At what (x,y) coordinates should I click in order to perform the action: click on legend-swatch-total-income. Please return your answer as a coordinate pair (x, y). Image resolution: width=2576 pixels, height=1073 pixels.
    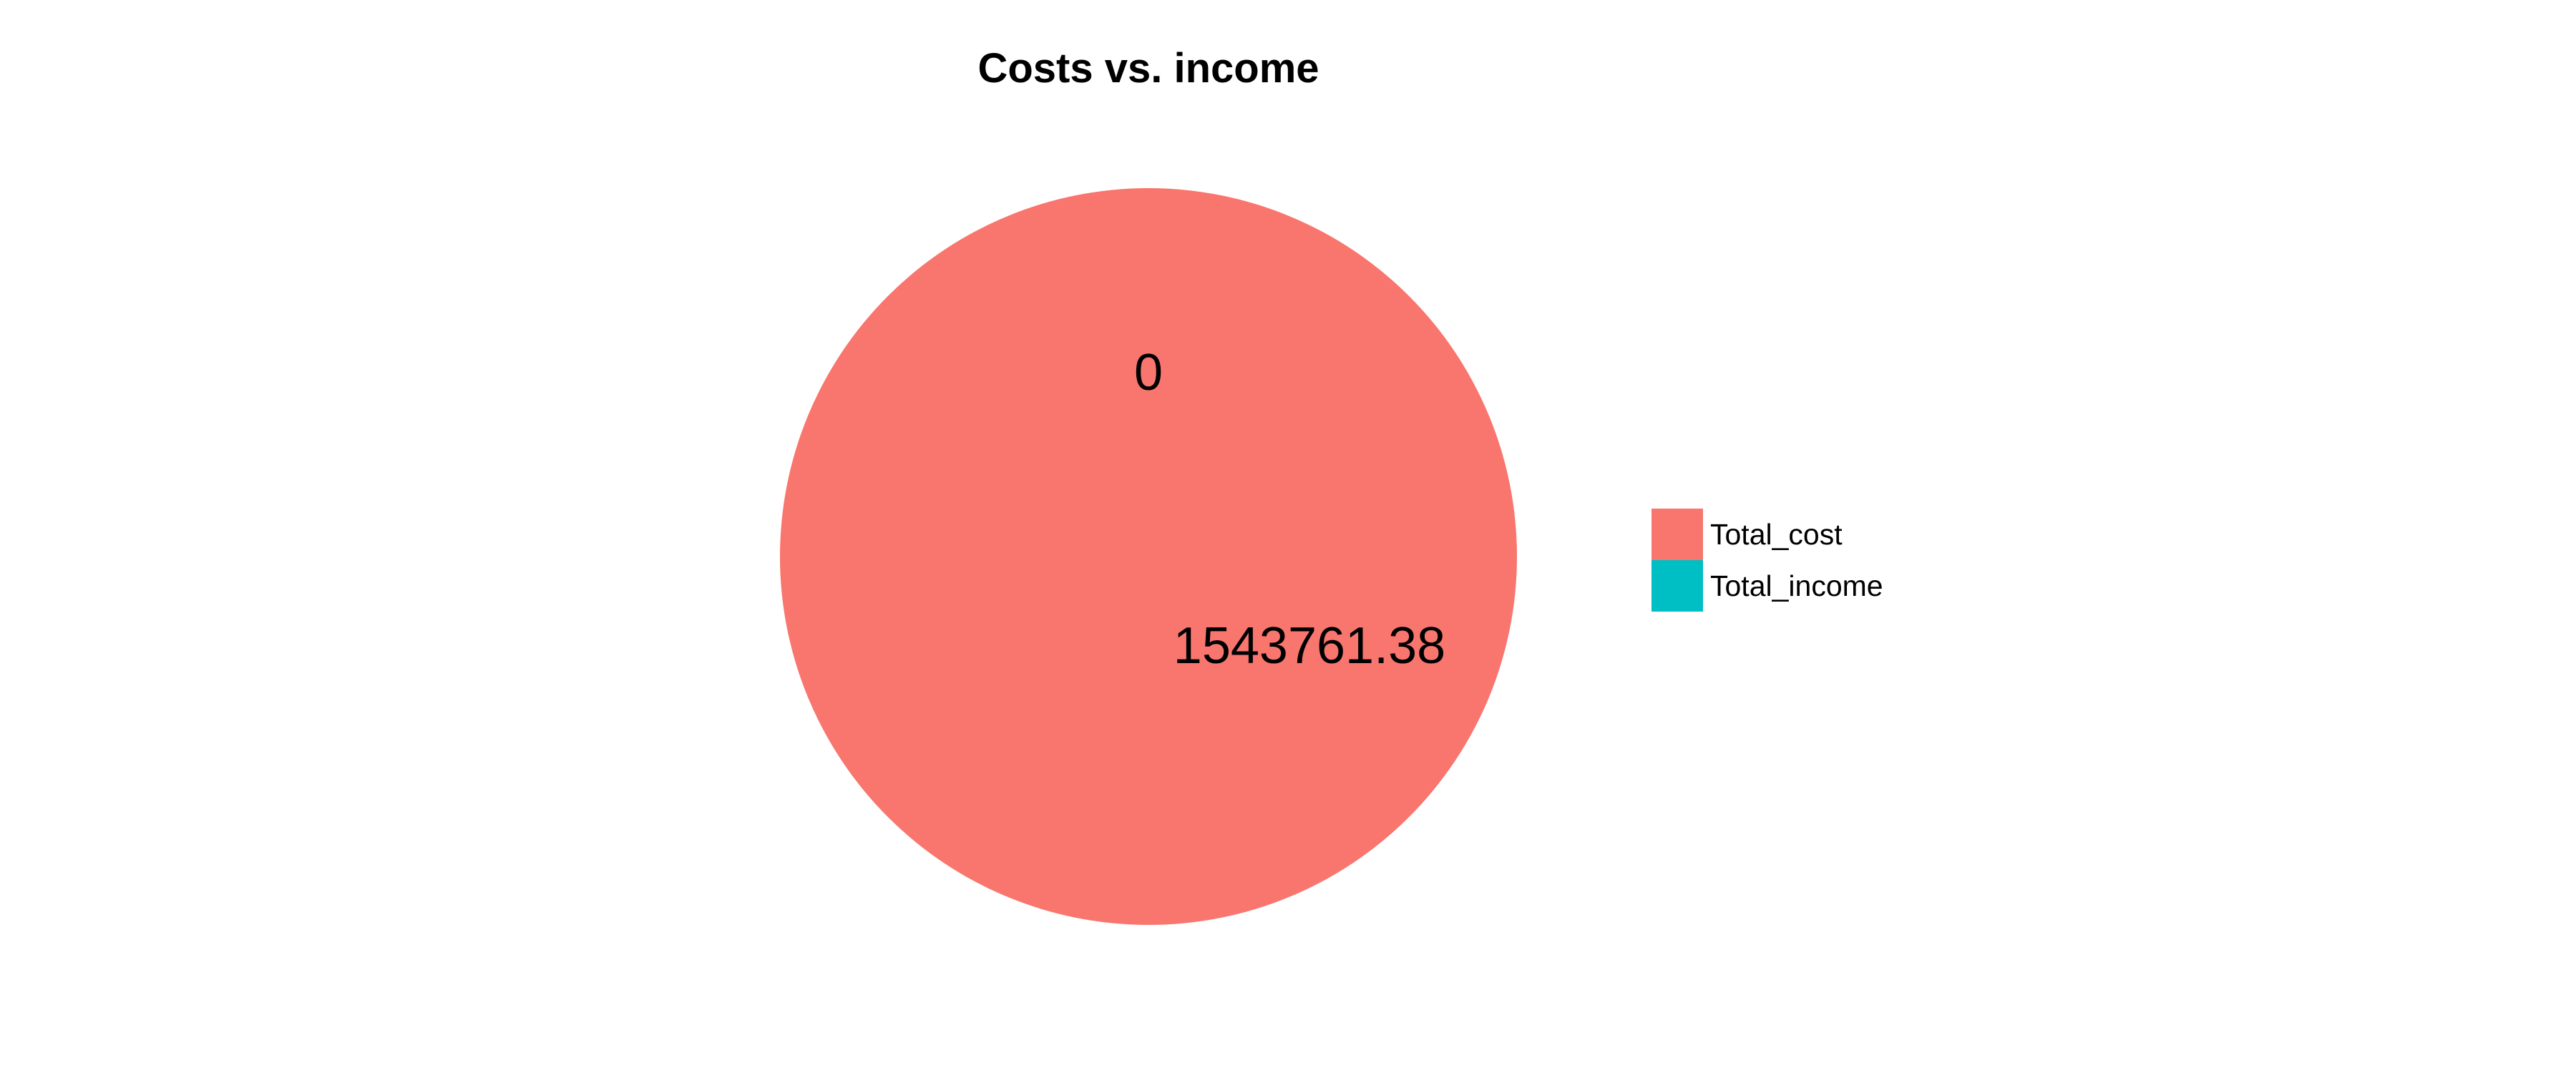
    Looking at the image, I should click on (1677, 586).